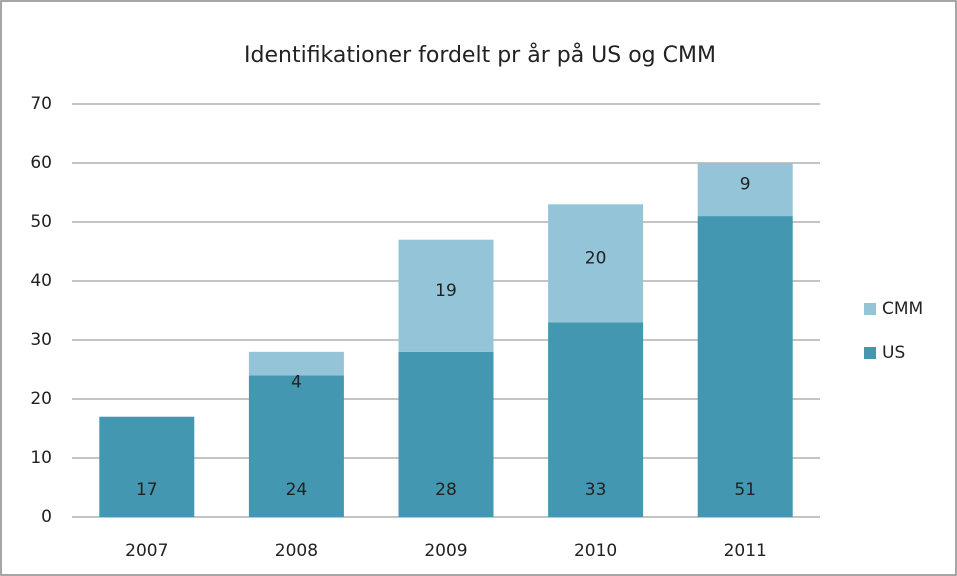 The width and height of the screenshot is (957, 576). Describe the element at coordinates (146, 551) in the screenshot. I see `x-tick-label: 2007` at that location.